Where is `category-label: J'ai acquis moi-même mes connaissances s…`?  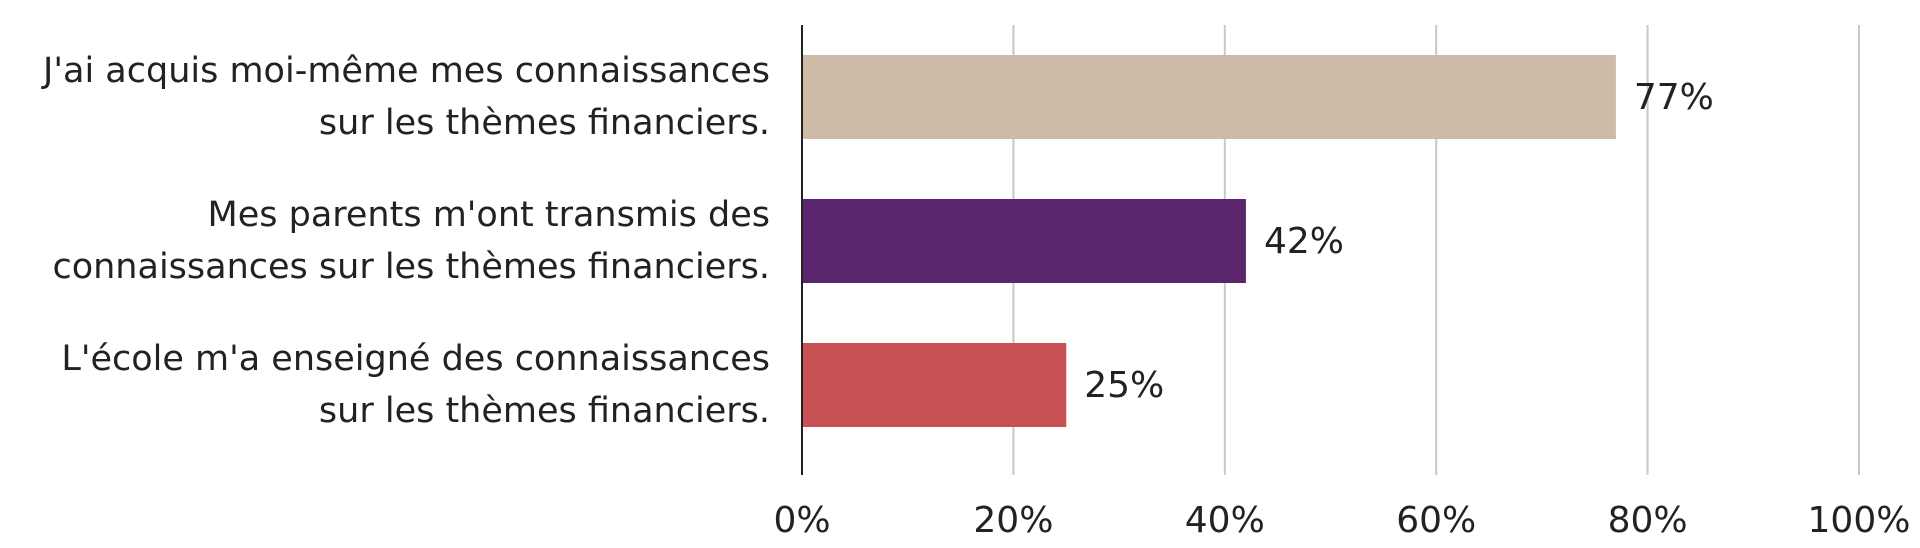 category-label: J'ai acquis moi-même mes connaissances s… is located at coordinates (406, 97).